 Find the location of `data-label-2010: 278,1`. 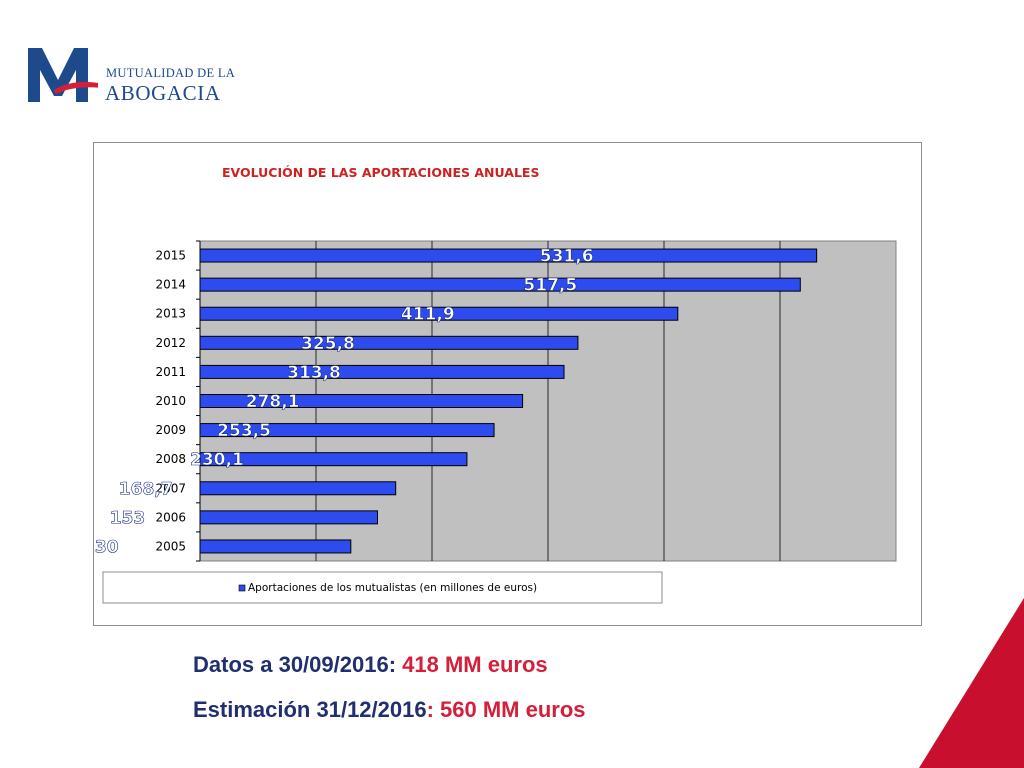

data-label-2010: 278,1 is located at coordinates (273, 402).